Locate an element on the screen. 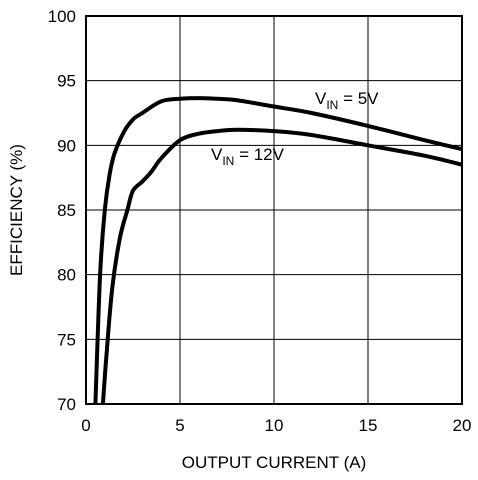  y-tick-label: 85 is located at coordinates (66, 210).